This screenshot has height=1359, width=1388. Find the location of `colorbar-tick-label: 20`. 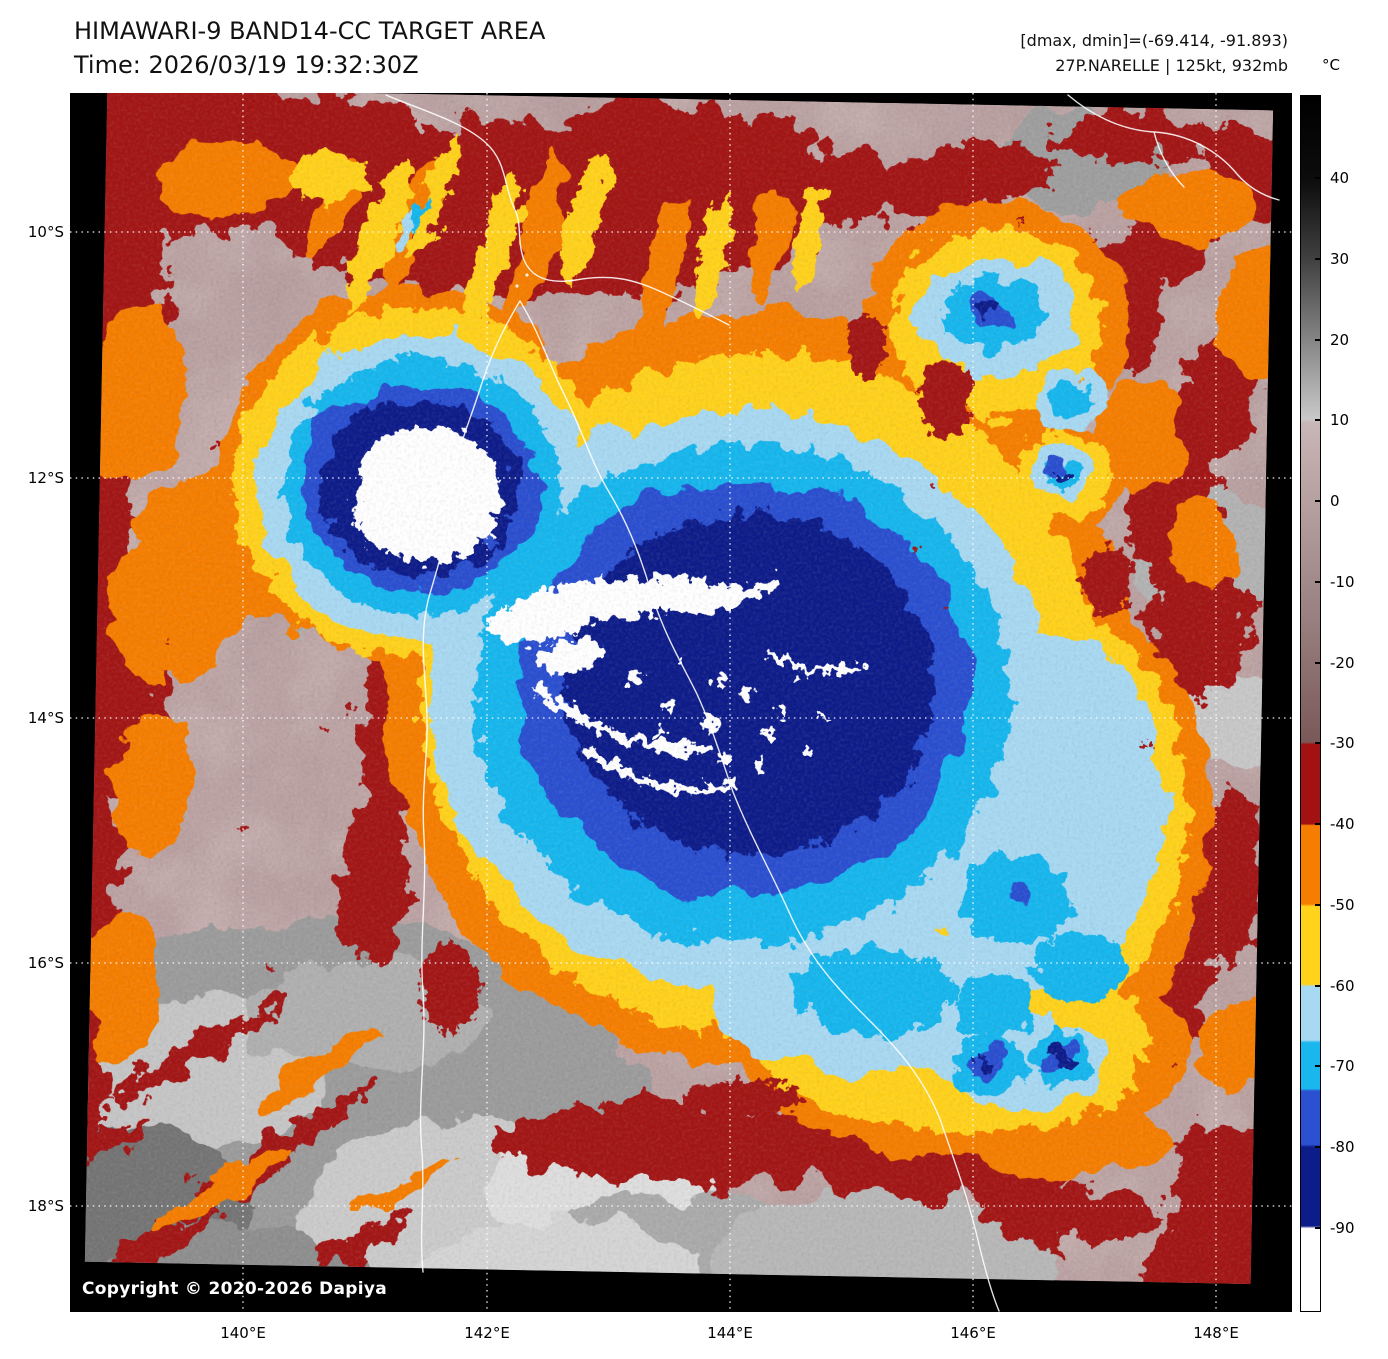

colorbar-tick-label: 20 is located at coordinates (1340, 340).